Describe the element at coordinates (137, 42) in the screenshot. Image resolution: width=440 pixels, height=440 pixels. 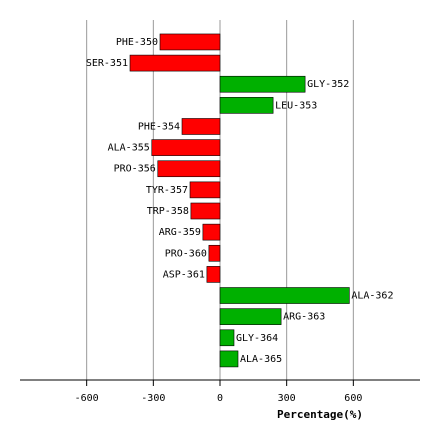
I see `bar-label: PHE-350` at that location.